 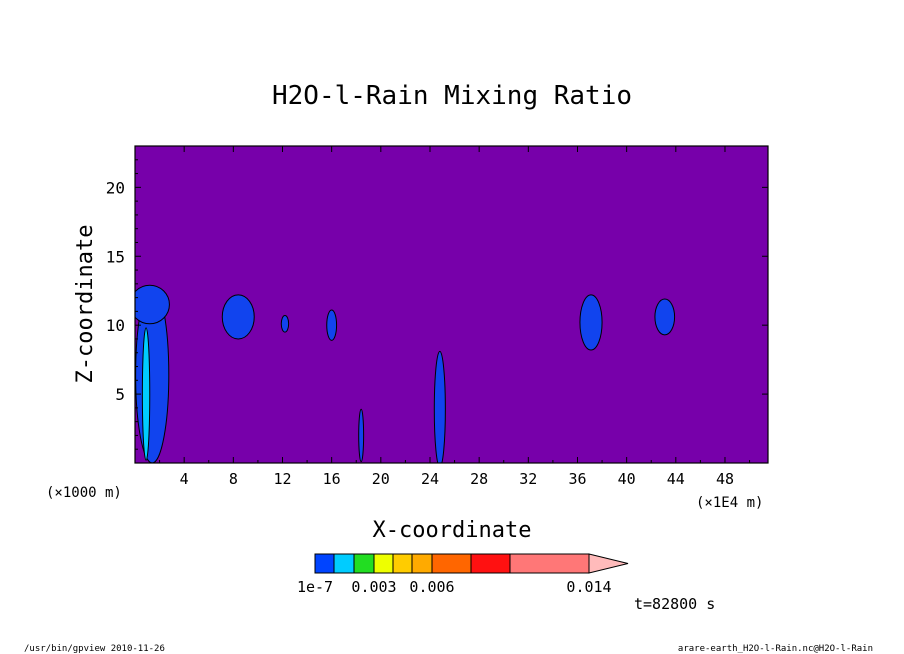 I want to click on x-tick-label: 40, so click(x=627, y=479).